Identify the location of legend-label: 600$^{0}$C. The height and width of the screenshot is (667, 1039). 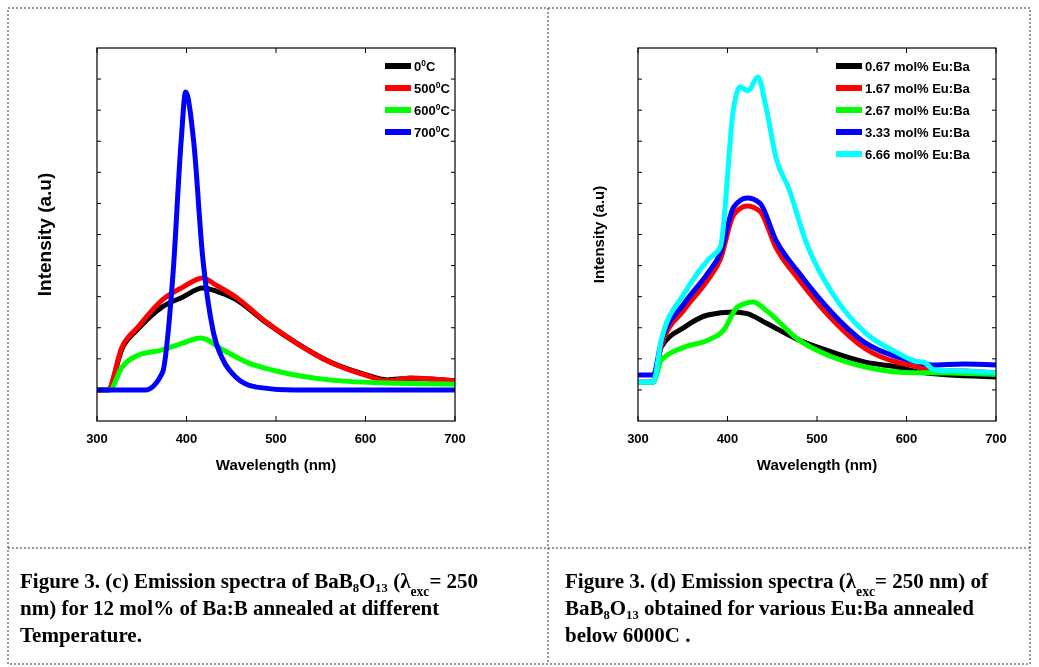
(432, 110).